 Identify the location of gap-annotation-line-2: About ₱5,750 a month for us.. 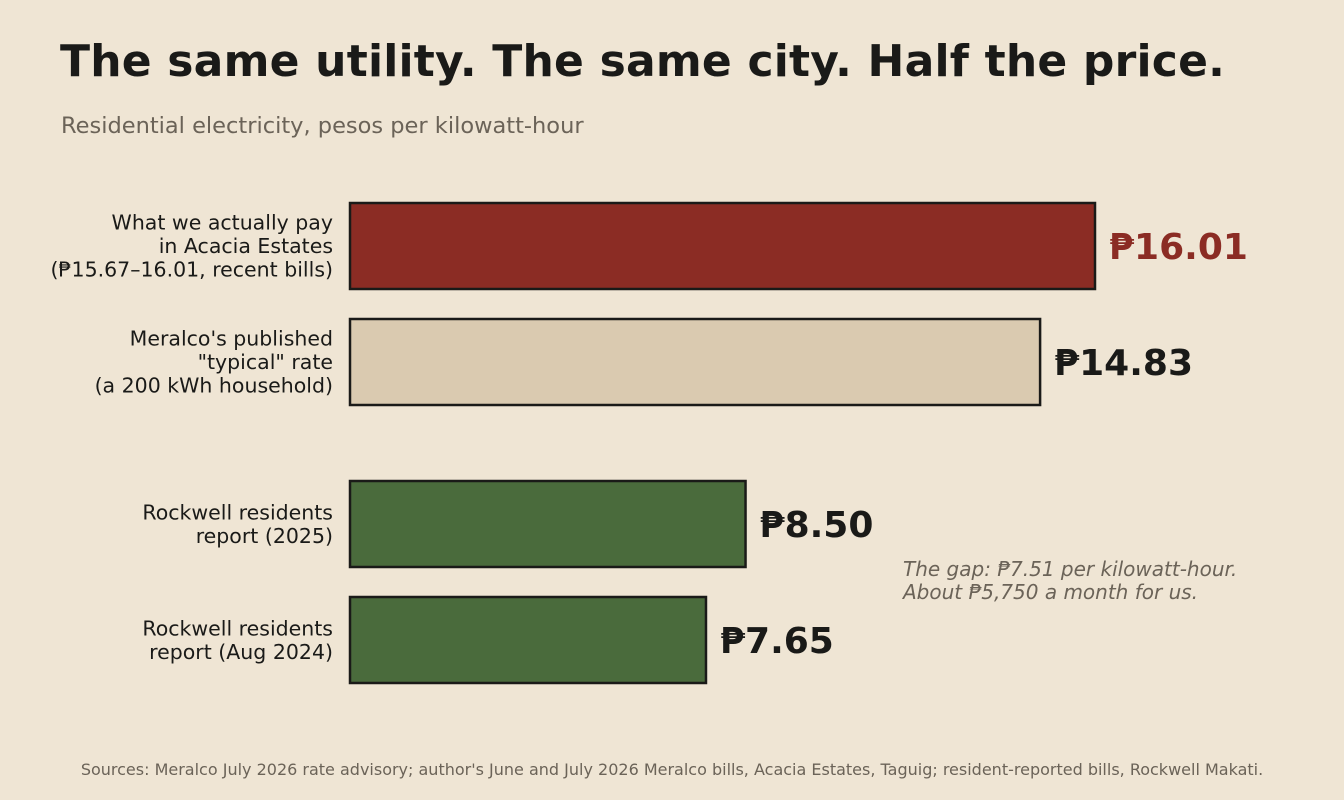
(1051, 592).